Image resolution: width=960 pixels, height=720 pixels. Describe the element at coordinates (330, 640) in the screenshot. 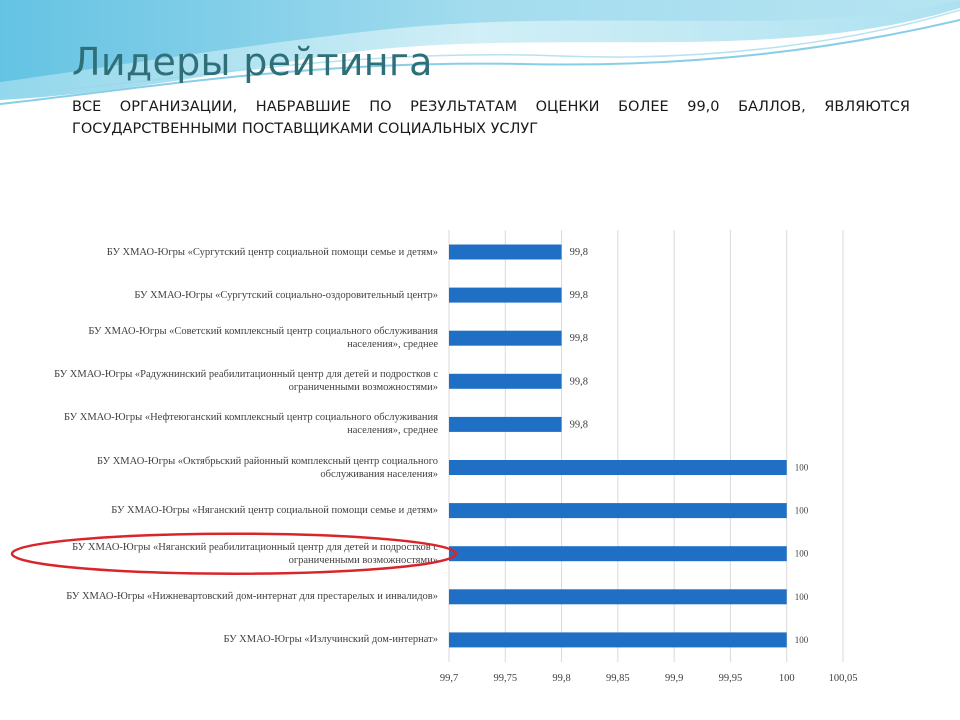

I see `category-label: БУ ХМАО-Югры «Излучинский дом-интернат»` at that location.